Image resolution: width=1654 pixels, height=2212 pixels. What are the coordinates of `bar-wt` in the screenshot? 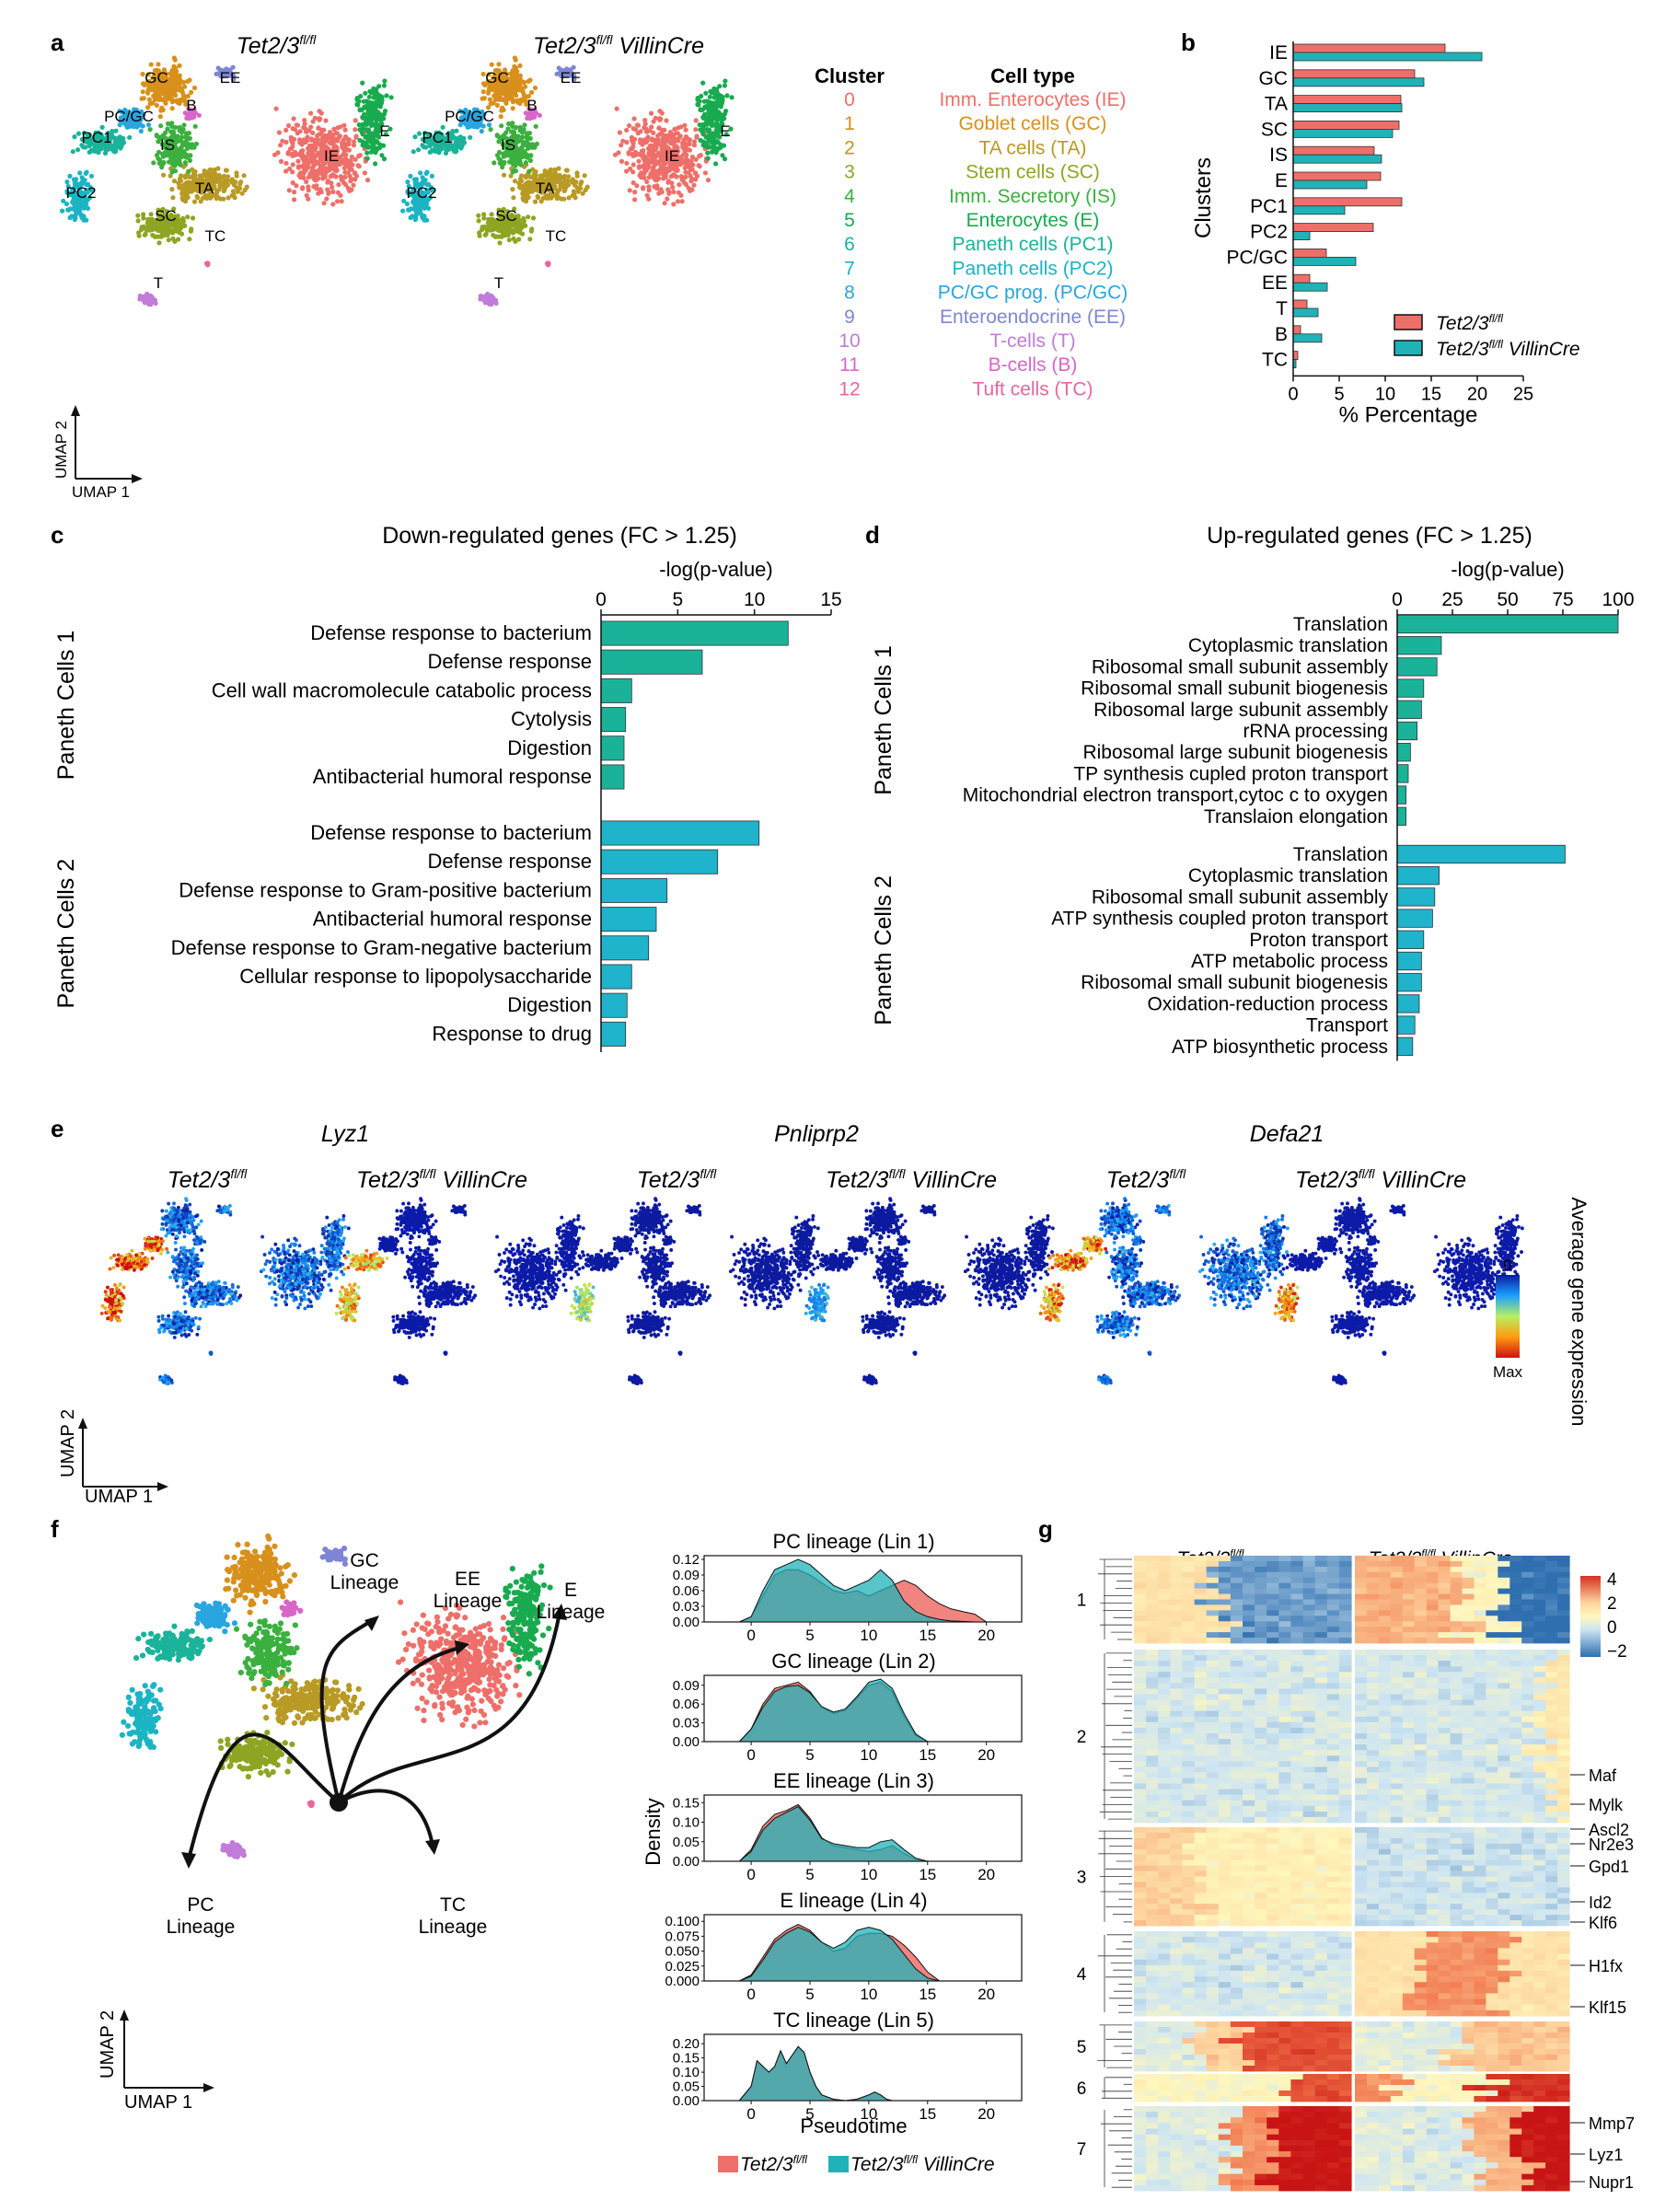 It's located at (1333, 228).